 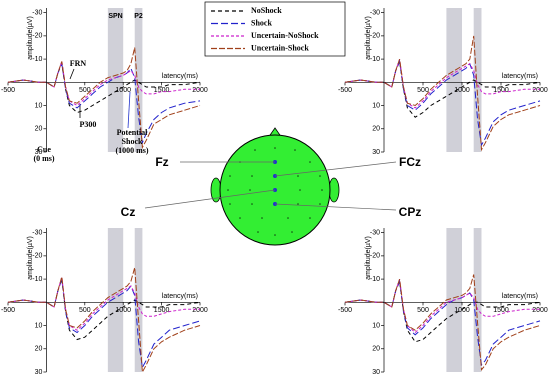 What do you see at coordinates (43, 158) in the screenshot?
I see `annotation: (0 ms)` at bounding box center [43, 158].